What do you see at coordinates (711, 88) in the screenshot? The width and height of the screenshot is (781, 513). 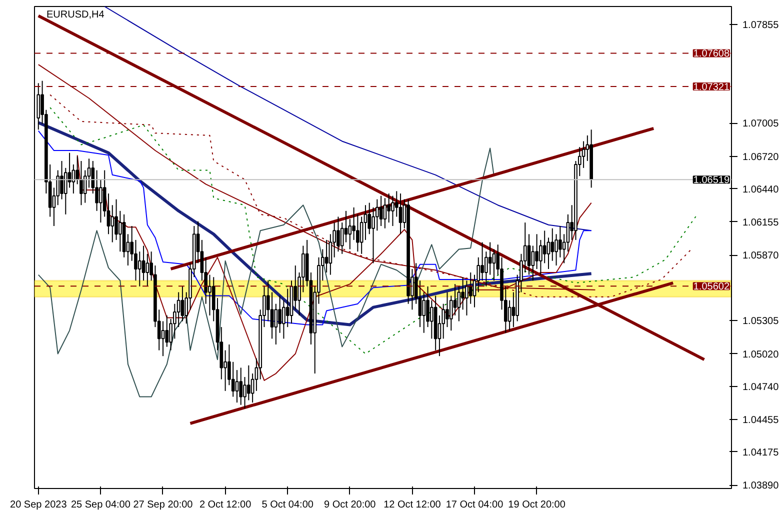 I see `ref-line-label: 1.07321` at bounding box center [711, 88].